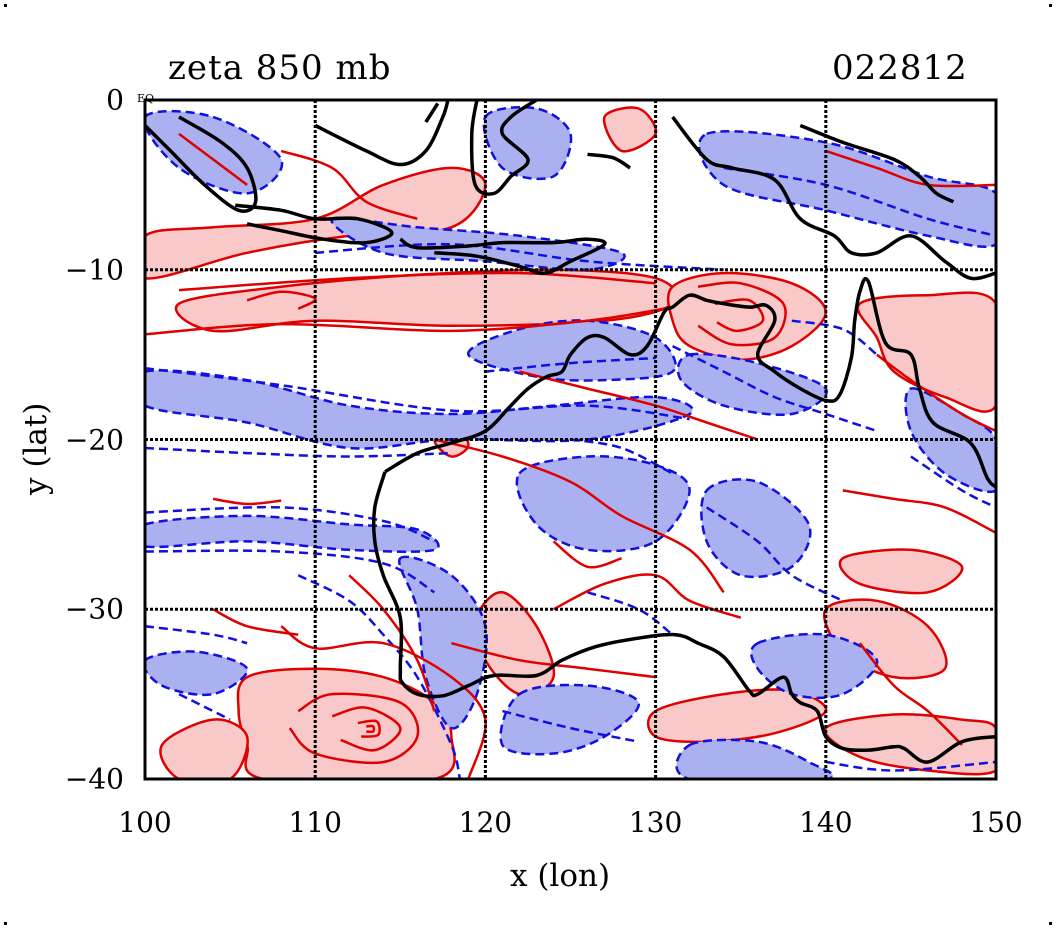 The height and width of the screenshot is (929, 1056). Describe the element at coordinates (94, 270) in the screenshot. I see `y-tick-label: −10` at that location.